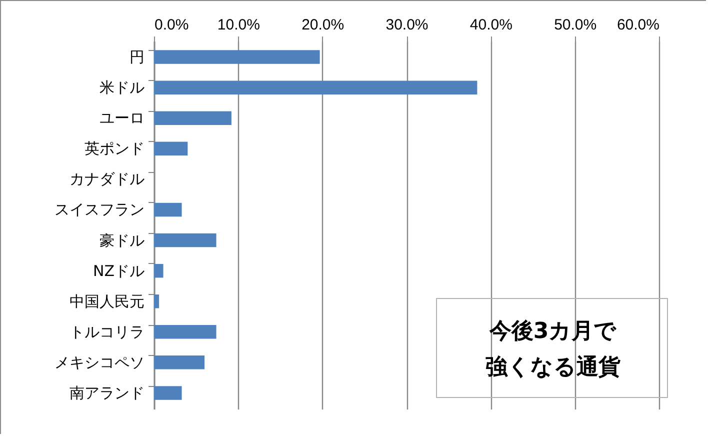  What do you see at coordinates (491, 25) in the screenshot?
I see `x-tick-label: 40.0%` at bounding box center [491, 25].